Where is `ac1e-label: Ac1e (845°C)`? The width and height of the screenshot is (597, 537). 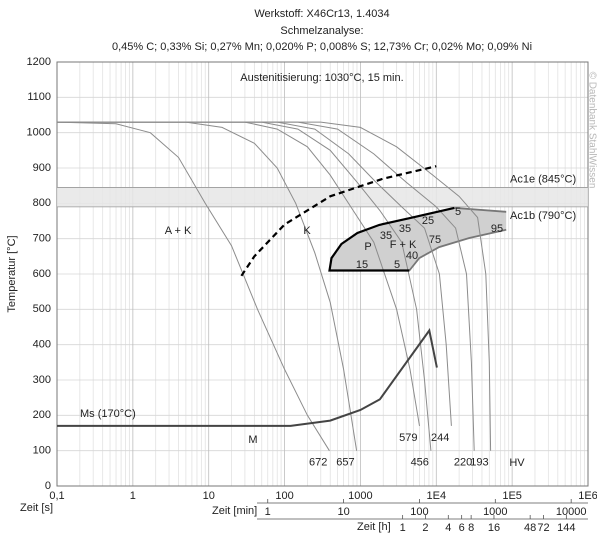
ac1e-label: Ac1e (845°C) is located at coordinates (543, 179).